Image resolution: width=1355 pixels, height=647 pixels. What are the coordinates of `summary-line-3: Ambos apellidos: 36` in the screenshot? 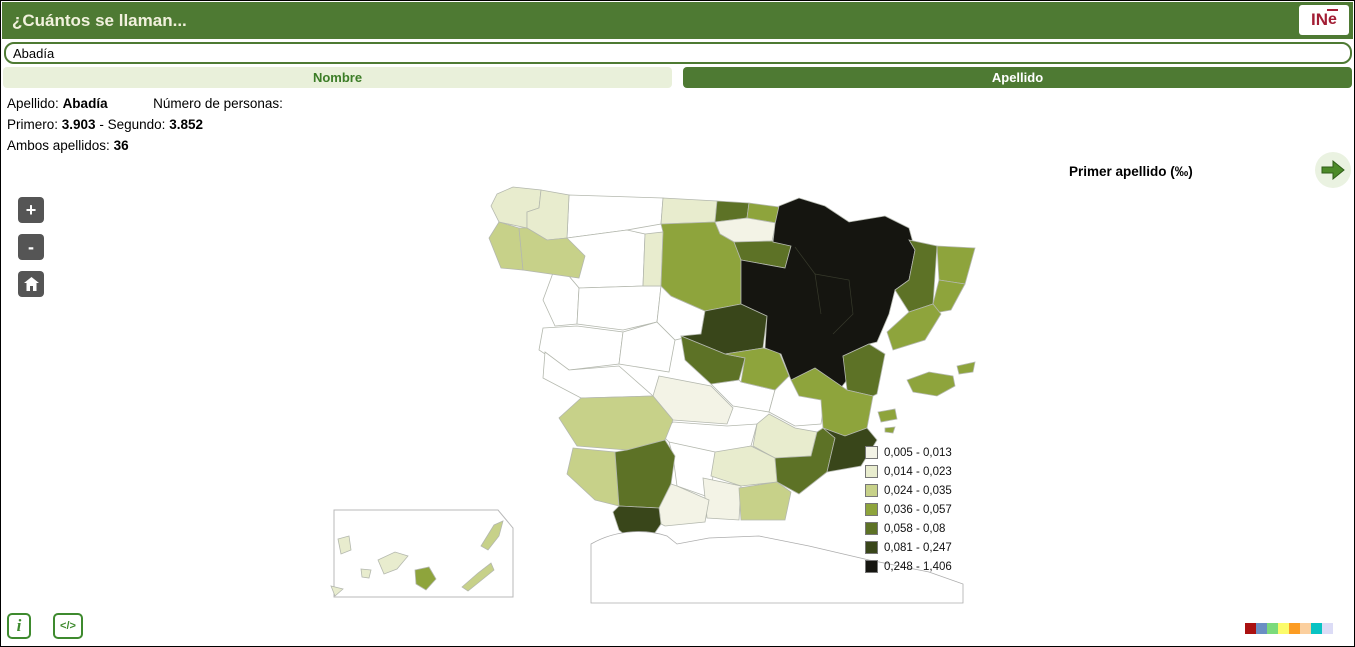 It's located at (68, 145).